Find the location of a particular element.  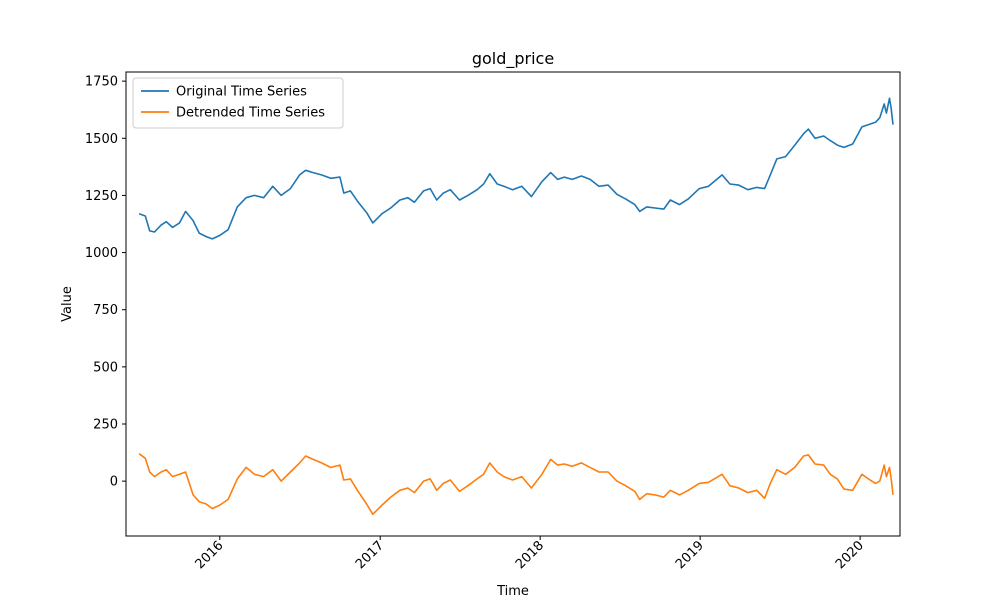

x-tick-label: 2017 is located at coordinates (370, 555).